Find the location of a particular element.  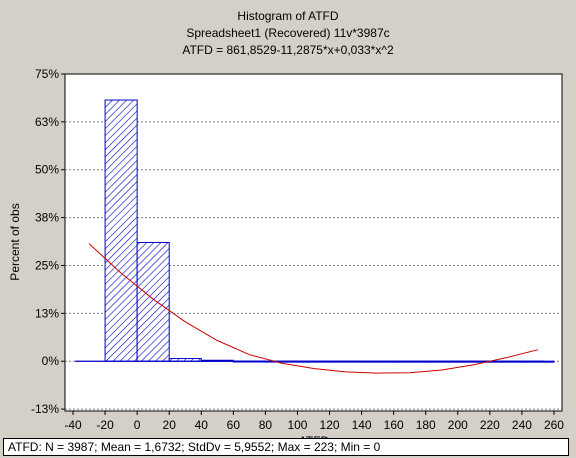

x-tick-label: 60 is located at coordinates (234, 425).